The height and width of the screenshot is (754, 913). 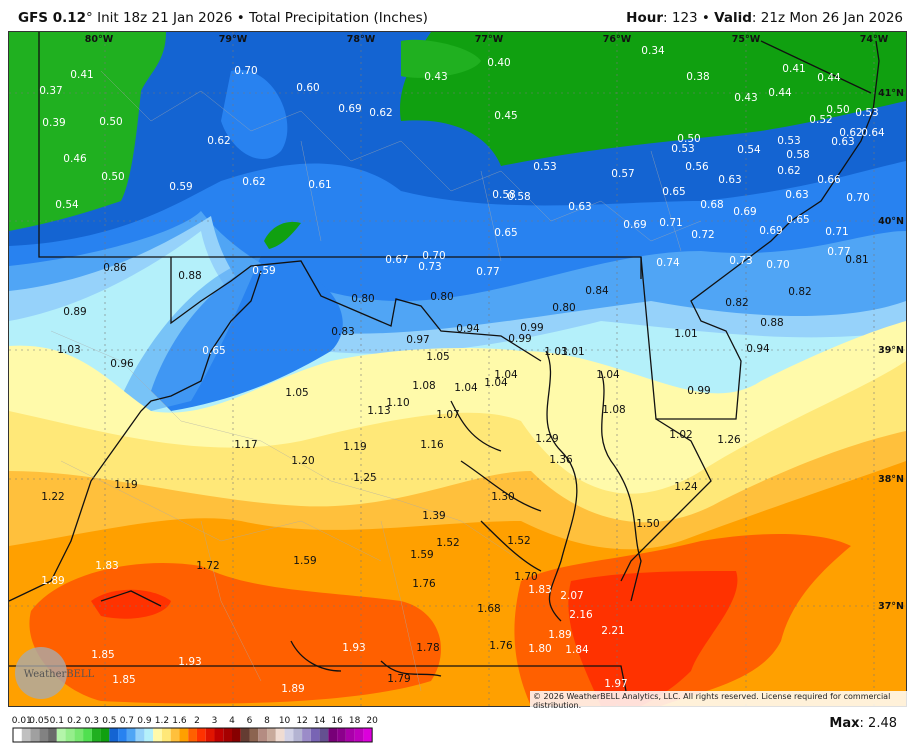 What do you see at coordinates (233, 39) in the screenshot?
I see `longitude-label: 79°W` at bounding box center [233, 39].